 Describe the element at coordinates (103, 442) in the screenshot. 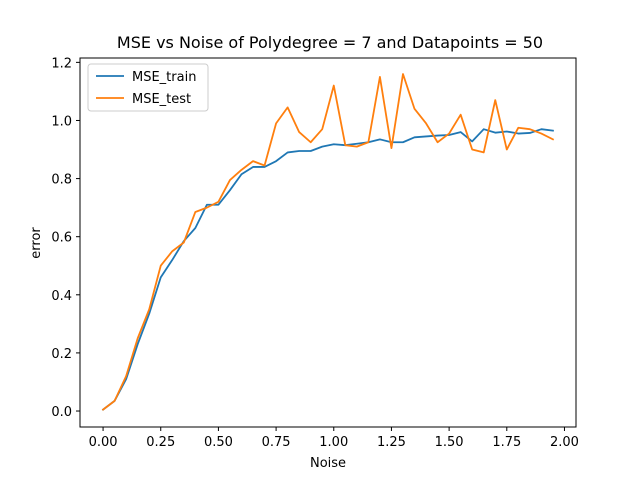

I see `x-tick-label: 0.00` at that location.